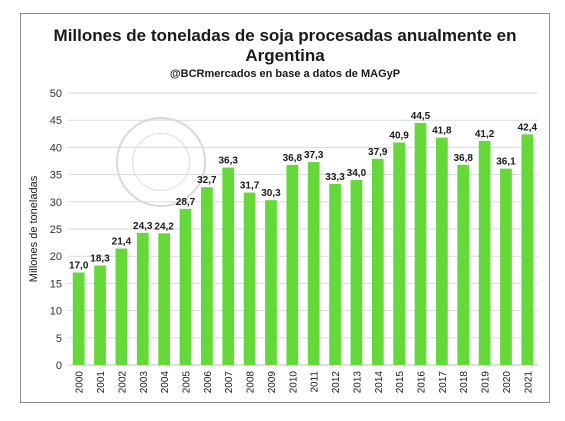 The width and height of the screenshot is (565, 421). I want to click on data-label: 24,3, so click(143, 226).